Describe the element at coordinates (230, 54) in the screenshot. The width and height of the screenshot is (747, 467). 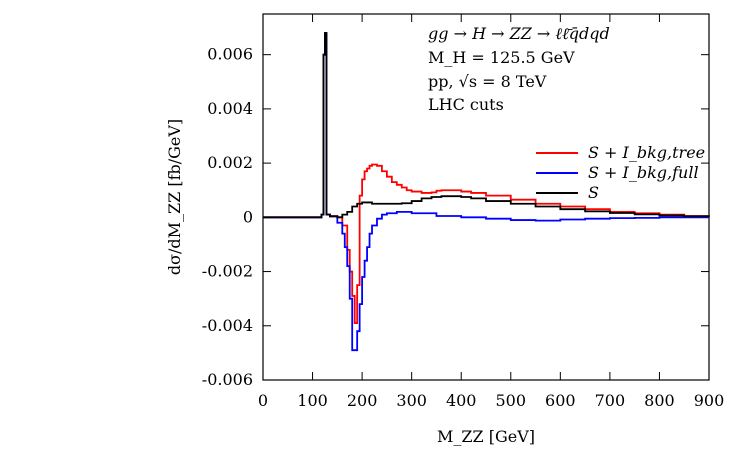
I see `y-tick-label: 0.006` at that location.